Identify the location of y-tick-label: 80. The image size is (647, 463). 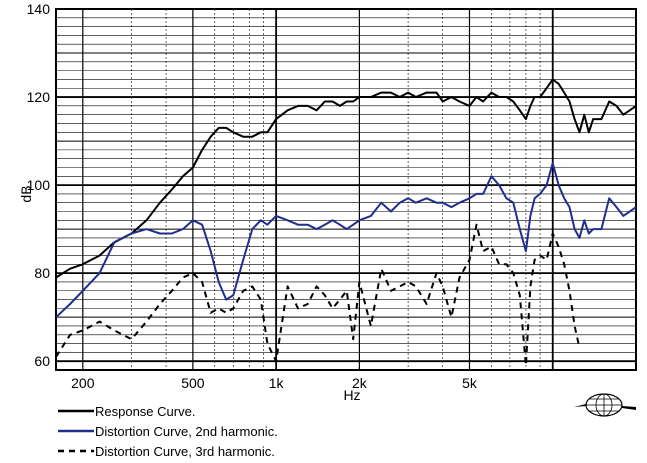
(42, 273).